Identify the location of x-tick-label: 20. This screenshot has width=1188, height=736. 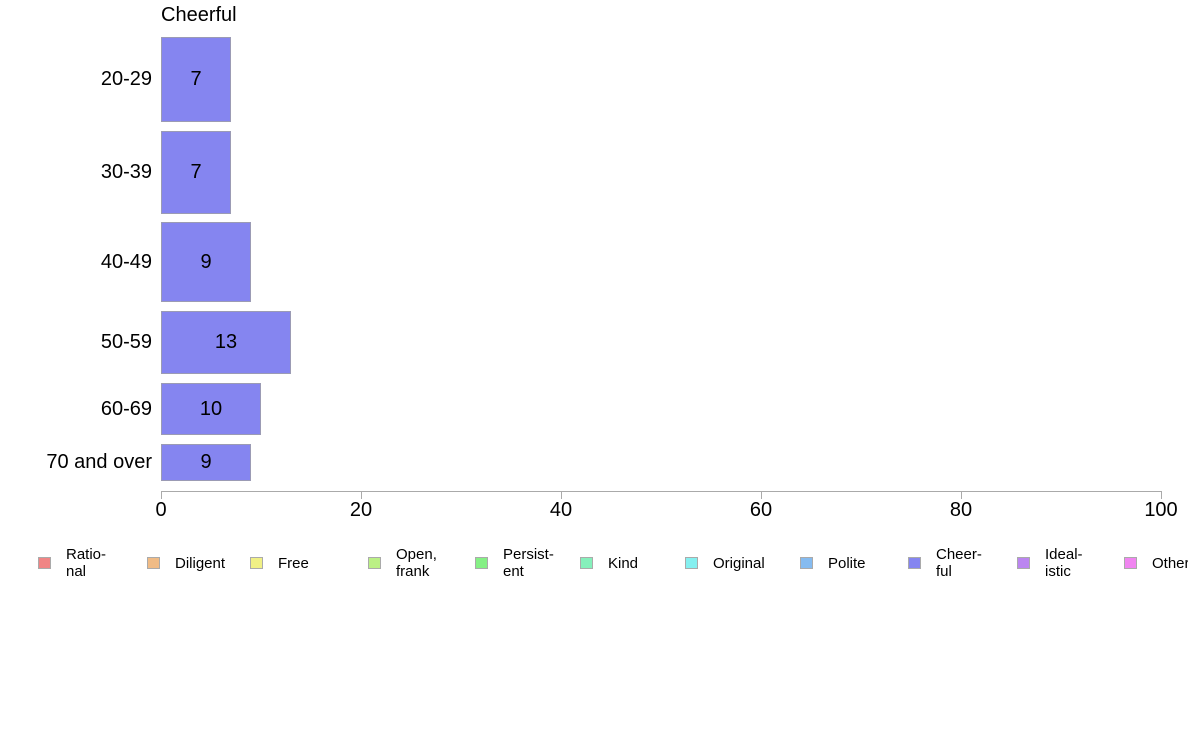
(361, 510).